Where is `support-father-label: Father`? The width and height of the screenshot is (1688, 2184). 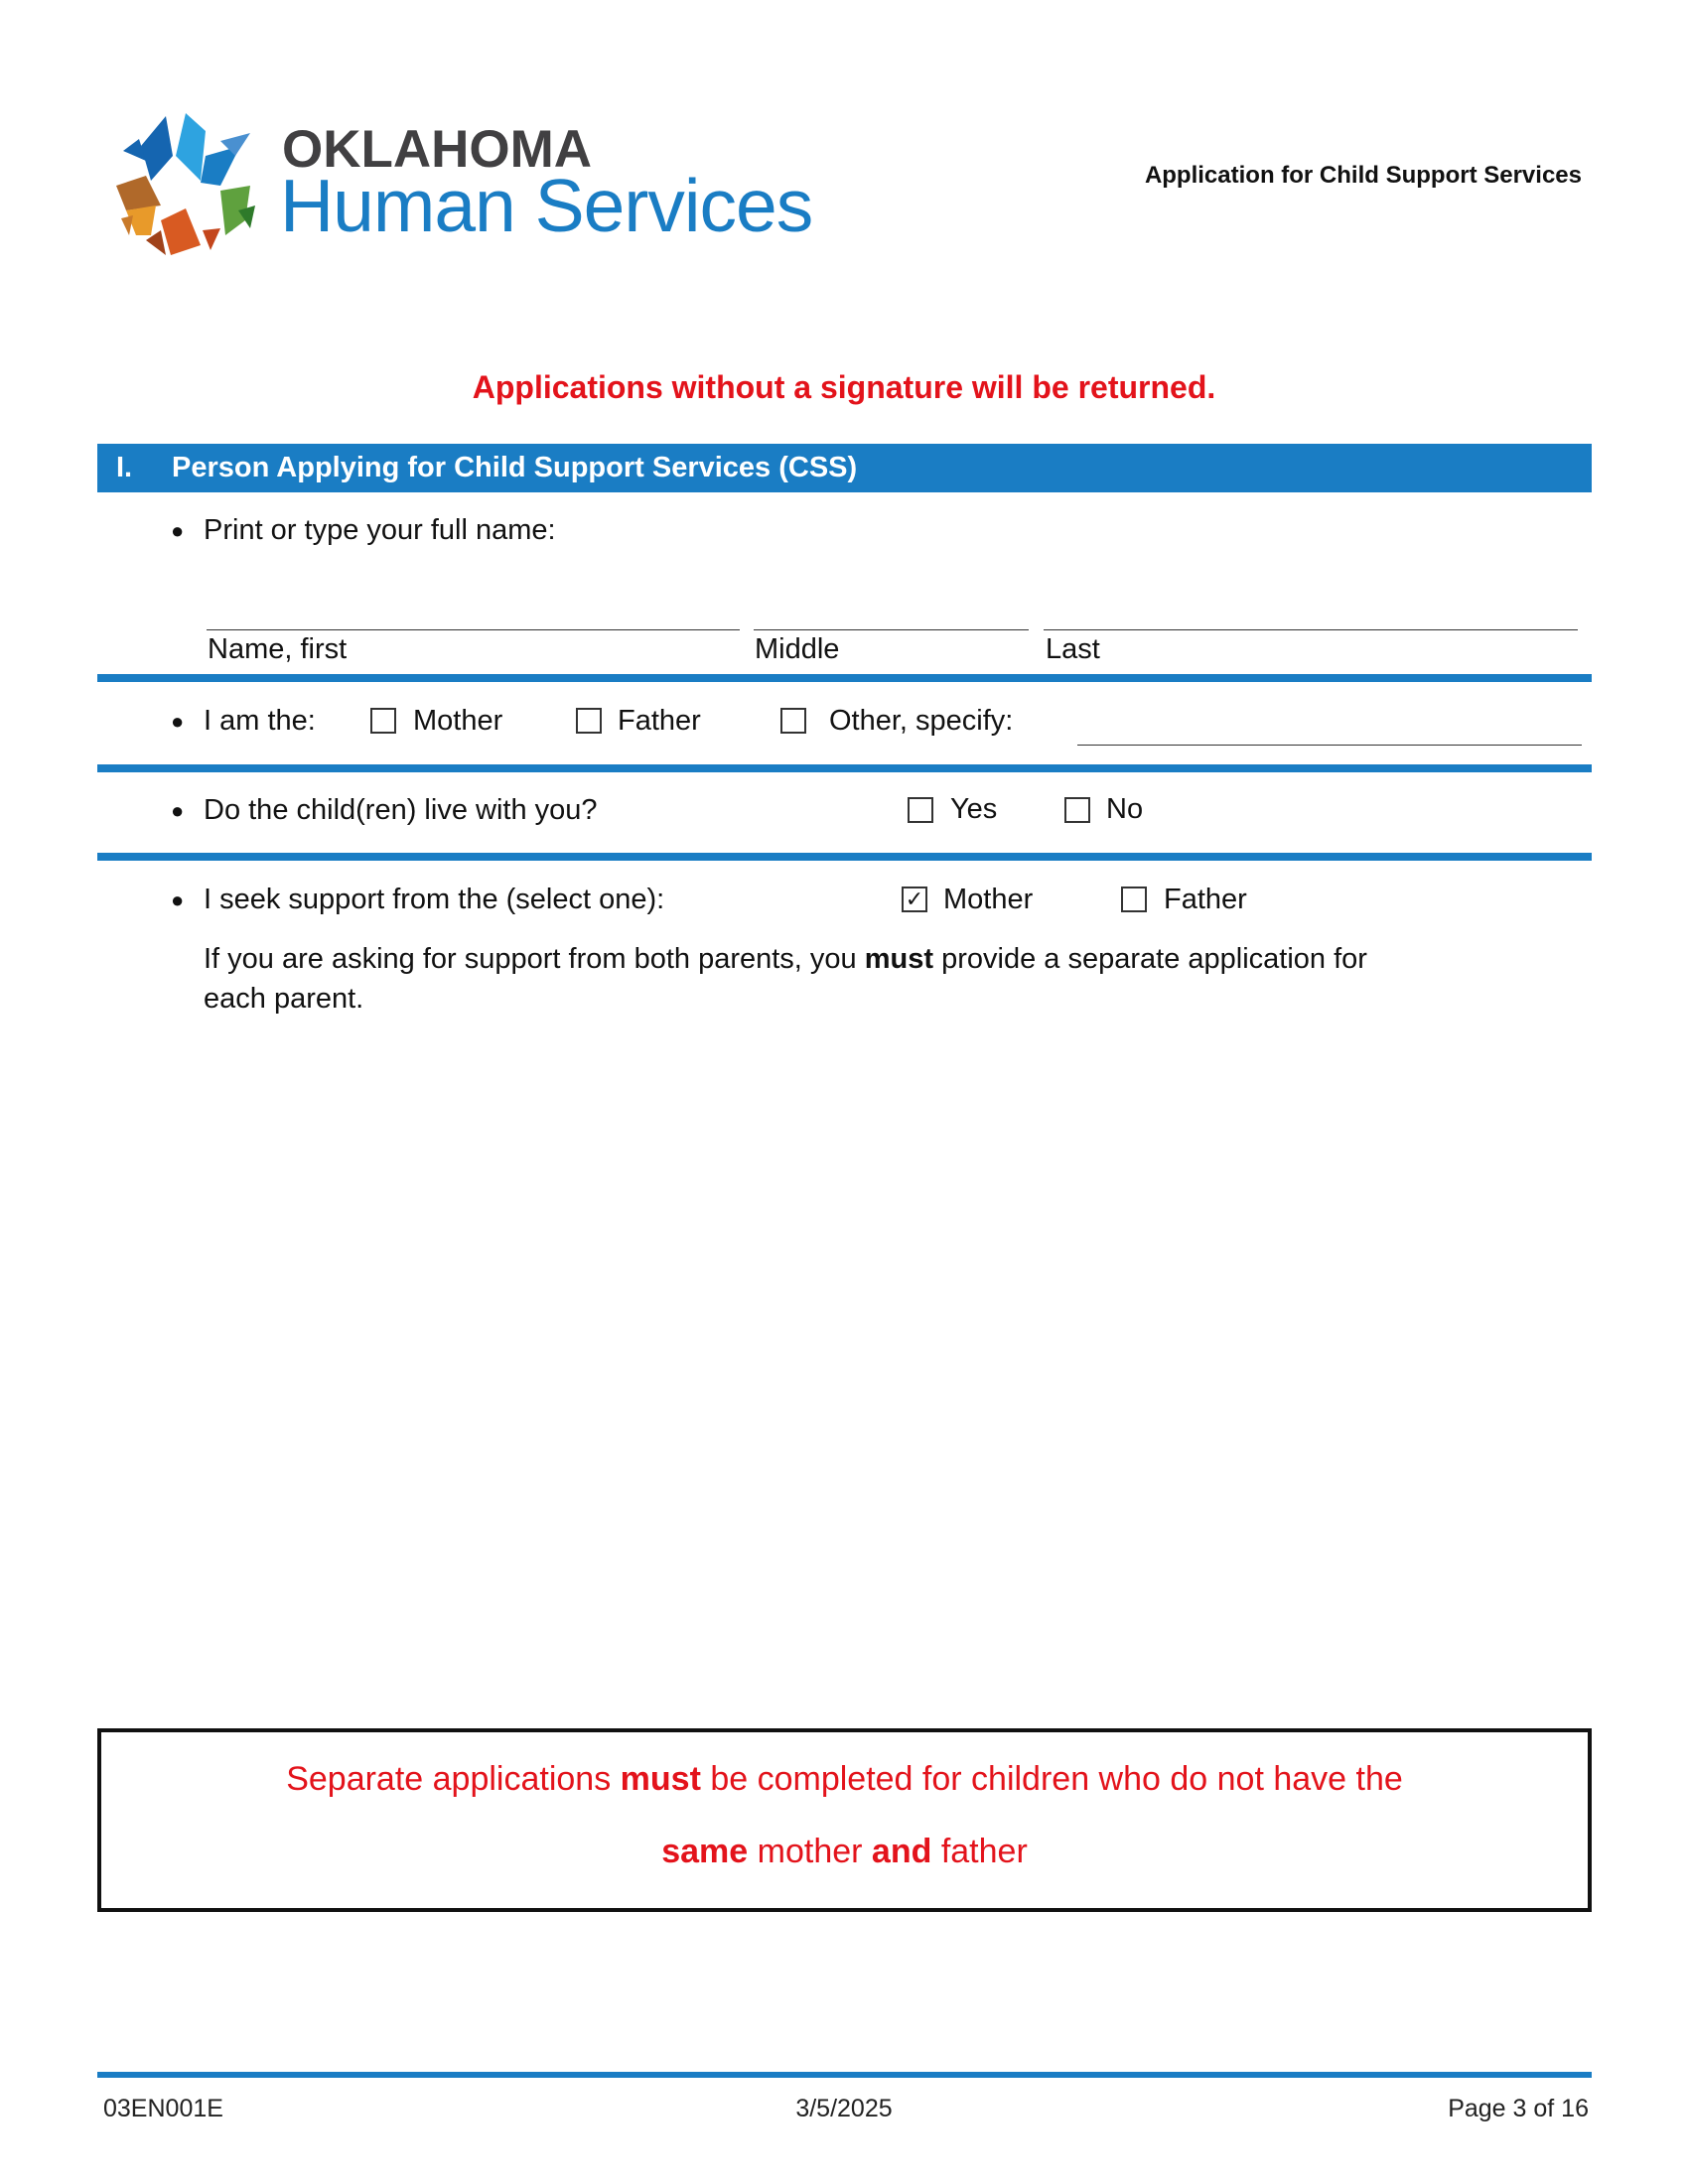 support-father-label: Father is located at coordinates (1205, 899).